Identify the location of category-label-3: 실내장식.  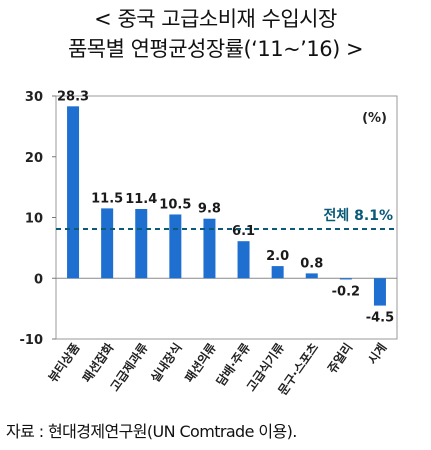
(166, 362).